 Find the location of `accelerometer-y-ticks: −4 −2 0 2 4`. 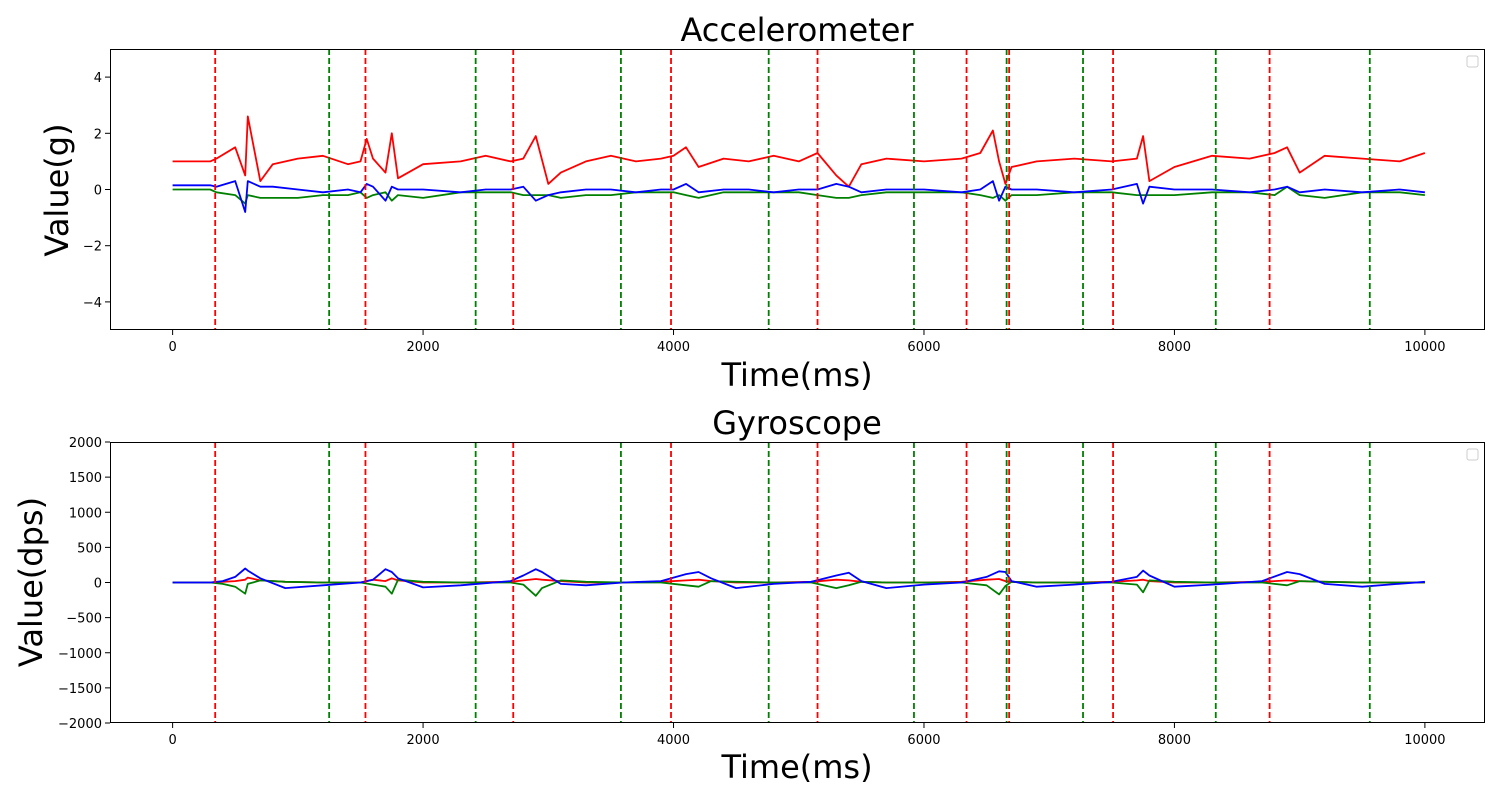

accelerometer-y-ticks: −4 −2 0 2 4 is located at coordinates (96, 191).